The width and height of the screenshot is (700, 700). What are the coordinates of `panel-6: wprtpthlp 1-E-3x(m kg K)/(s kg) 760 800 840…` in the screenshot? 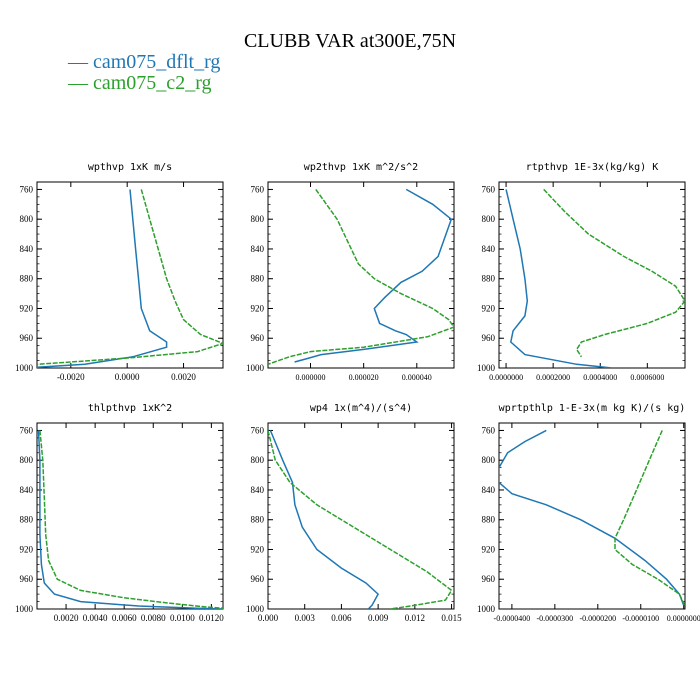 It's located at (588, 513).